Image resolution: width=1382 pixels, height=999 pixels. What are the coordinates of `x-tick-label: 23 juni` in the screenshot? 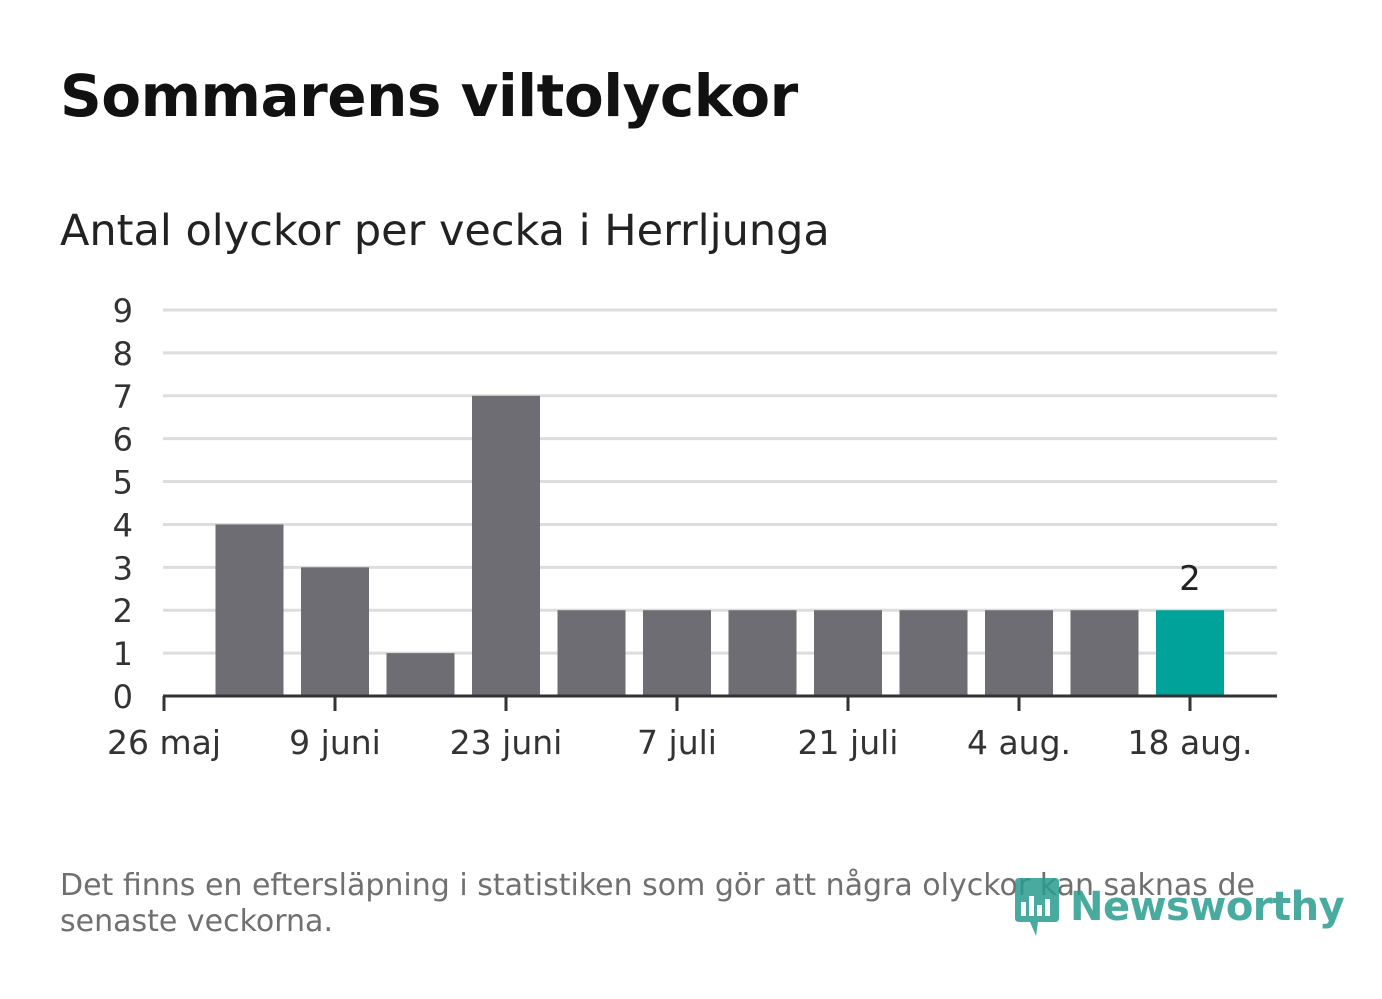 It's located at (506, 742).